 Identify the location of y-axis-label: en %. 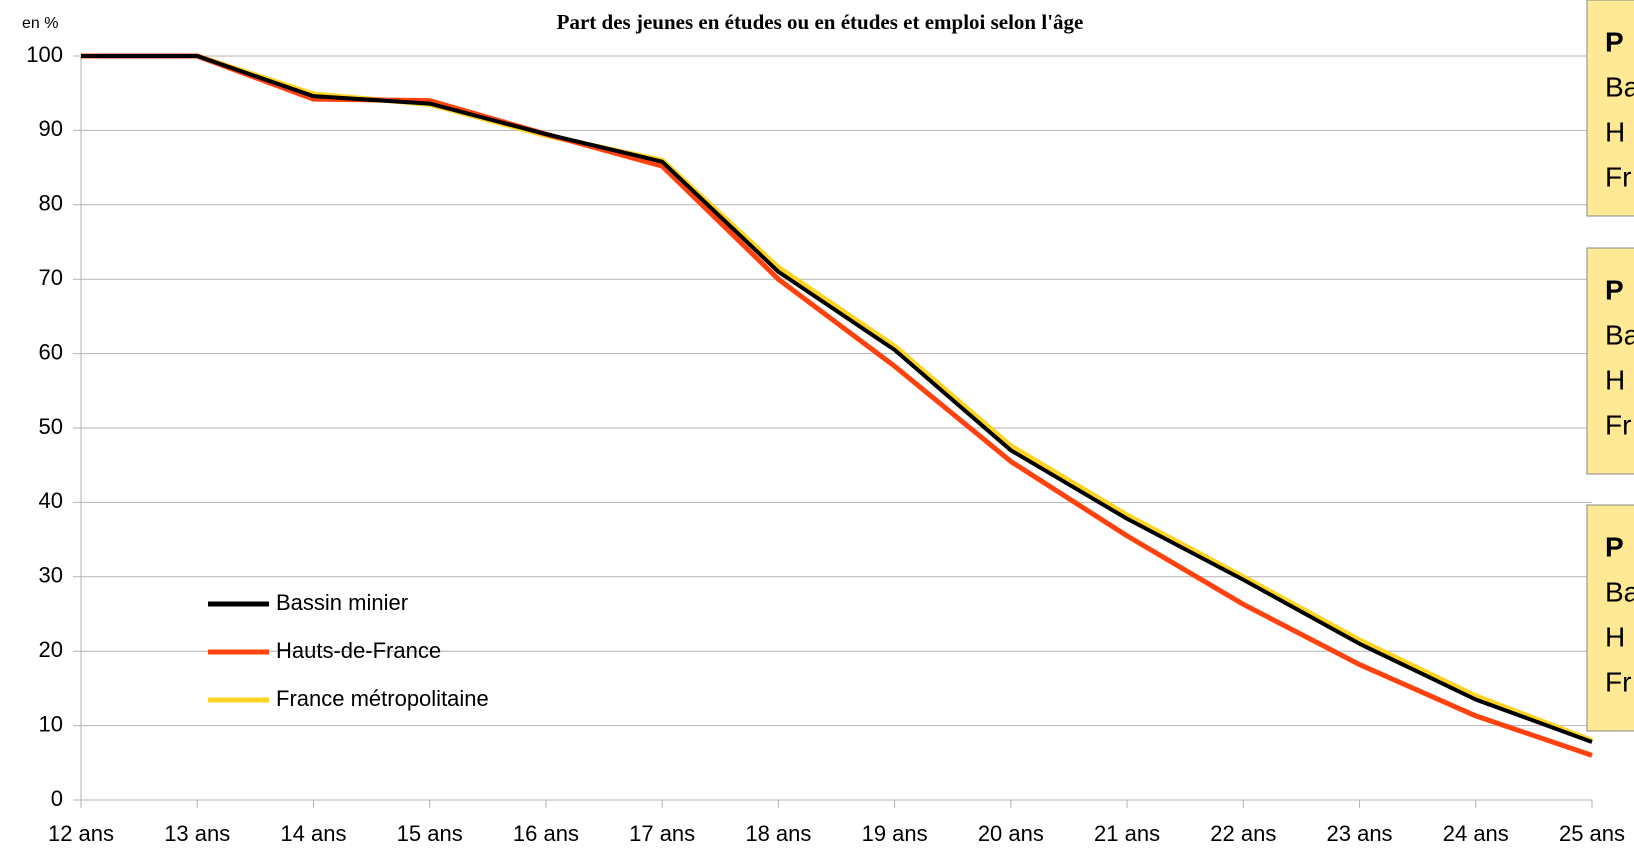
(40, 23).